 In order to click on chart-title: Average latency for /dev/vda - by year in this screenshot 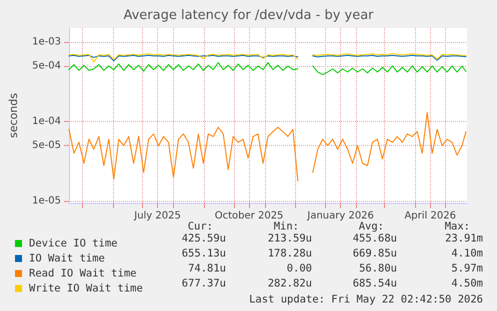, I will do `click(248, 15)`.